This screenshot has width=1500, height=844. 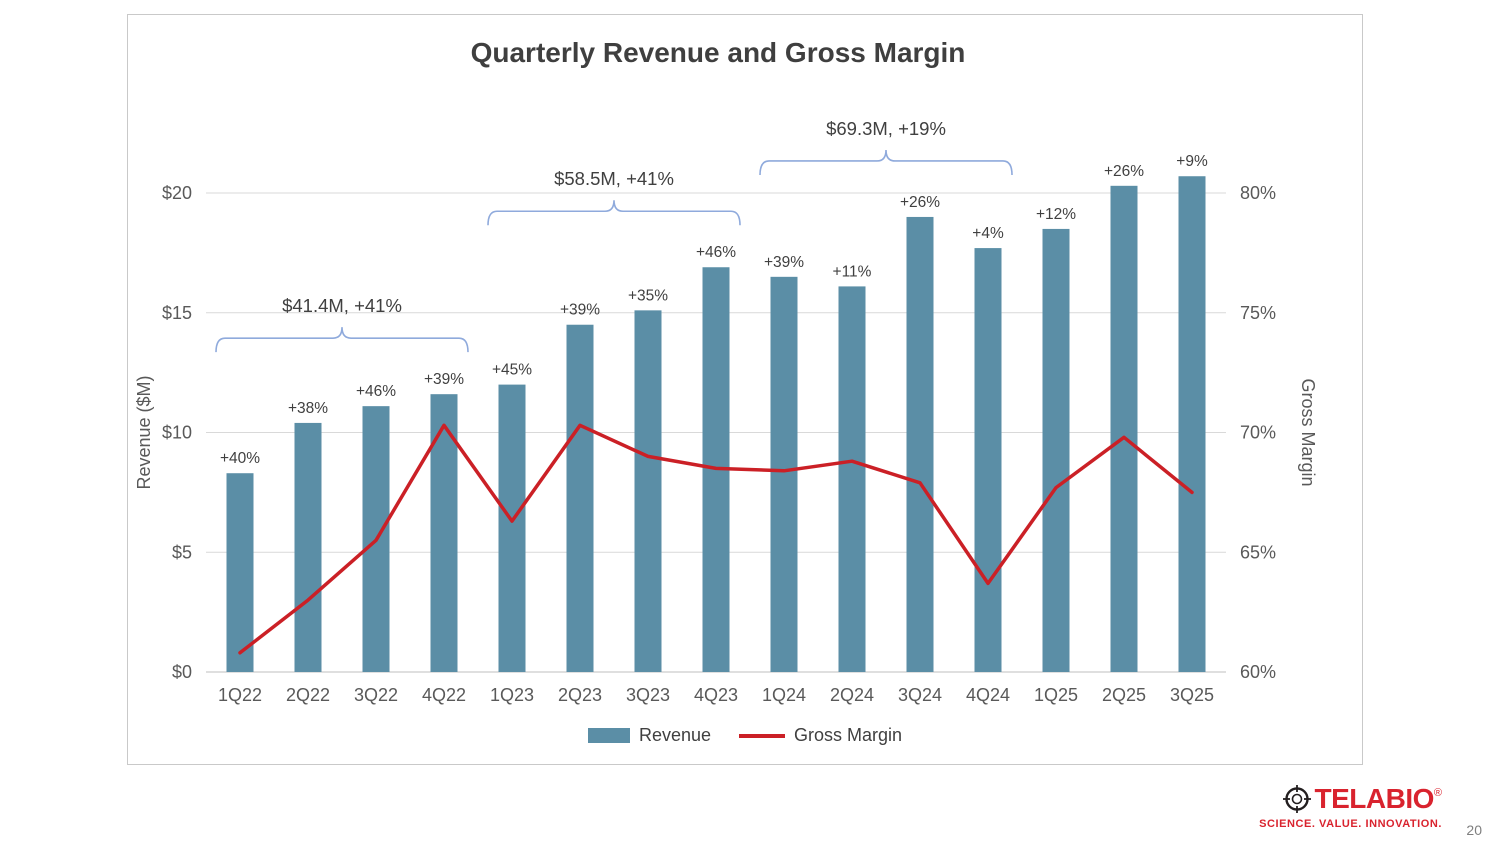 I want to click on category-label-3Q22: 3Q22, so click(x=376, y=695).